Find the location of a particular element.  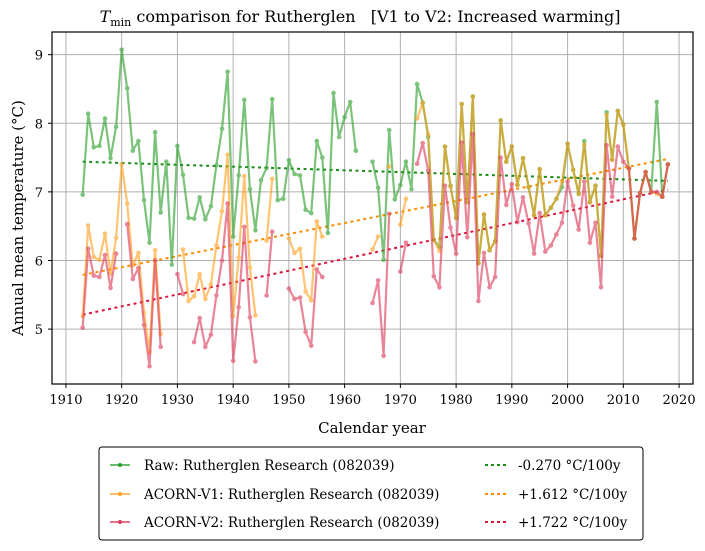

y-tick-label: 9 is located at coordinates (39, 56).